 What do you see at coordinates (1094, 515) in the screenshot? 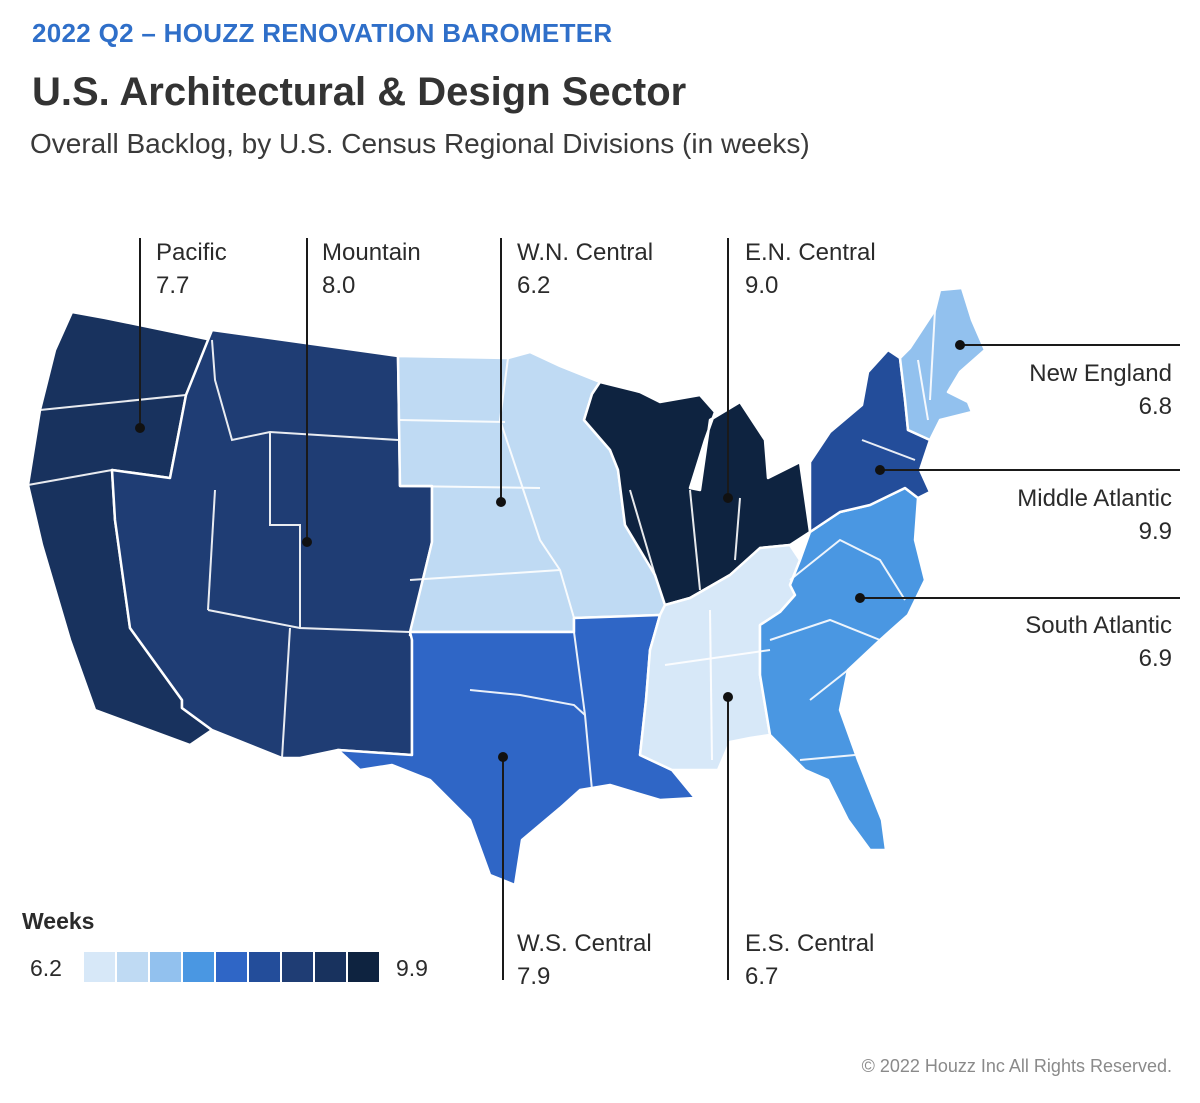
I see `label-middle-atlantic: Middle Atlantic 9.9` at bounding box center [1094, 515].